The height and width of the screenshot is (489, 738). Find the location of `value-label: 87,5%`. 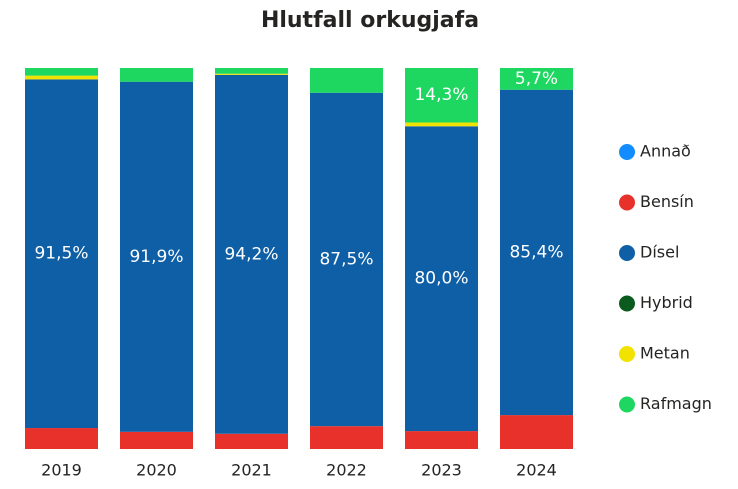

value-label: 87,5% is located at coordinates (346, 259).